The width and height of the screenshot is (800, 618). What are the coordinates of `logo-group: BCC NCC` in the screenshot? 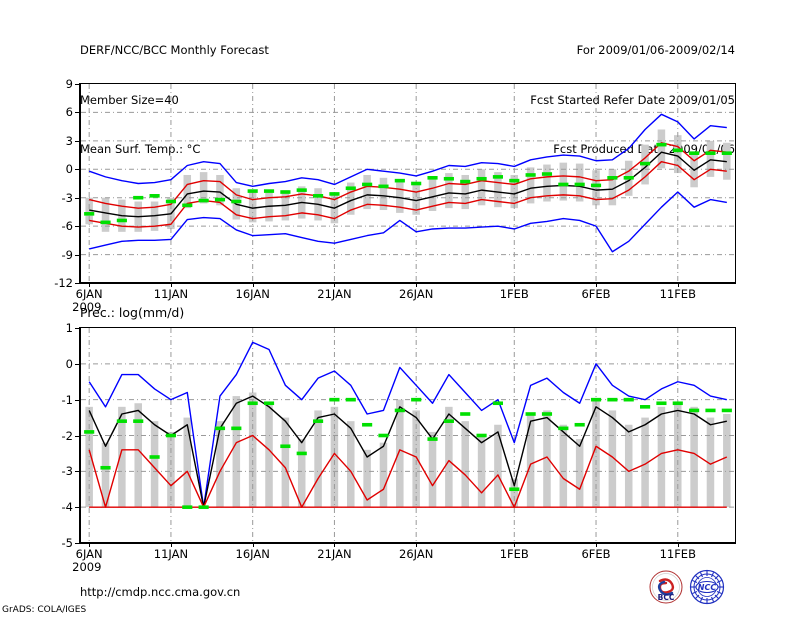 It's located at (692, 587).